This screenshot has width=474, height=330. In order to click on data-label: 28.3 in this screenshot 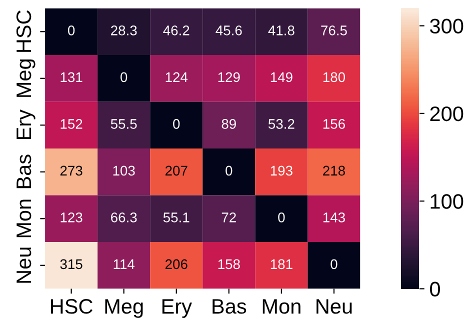, I will do `click(124, 31)`.